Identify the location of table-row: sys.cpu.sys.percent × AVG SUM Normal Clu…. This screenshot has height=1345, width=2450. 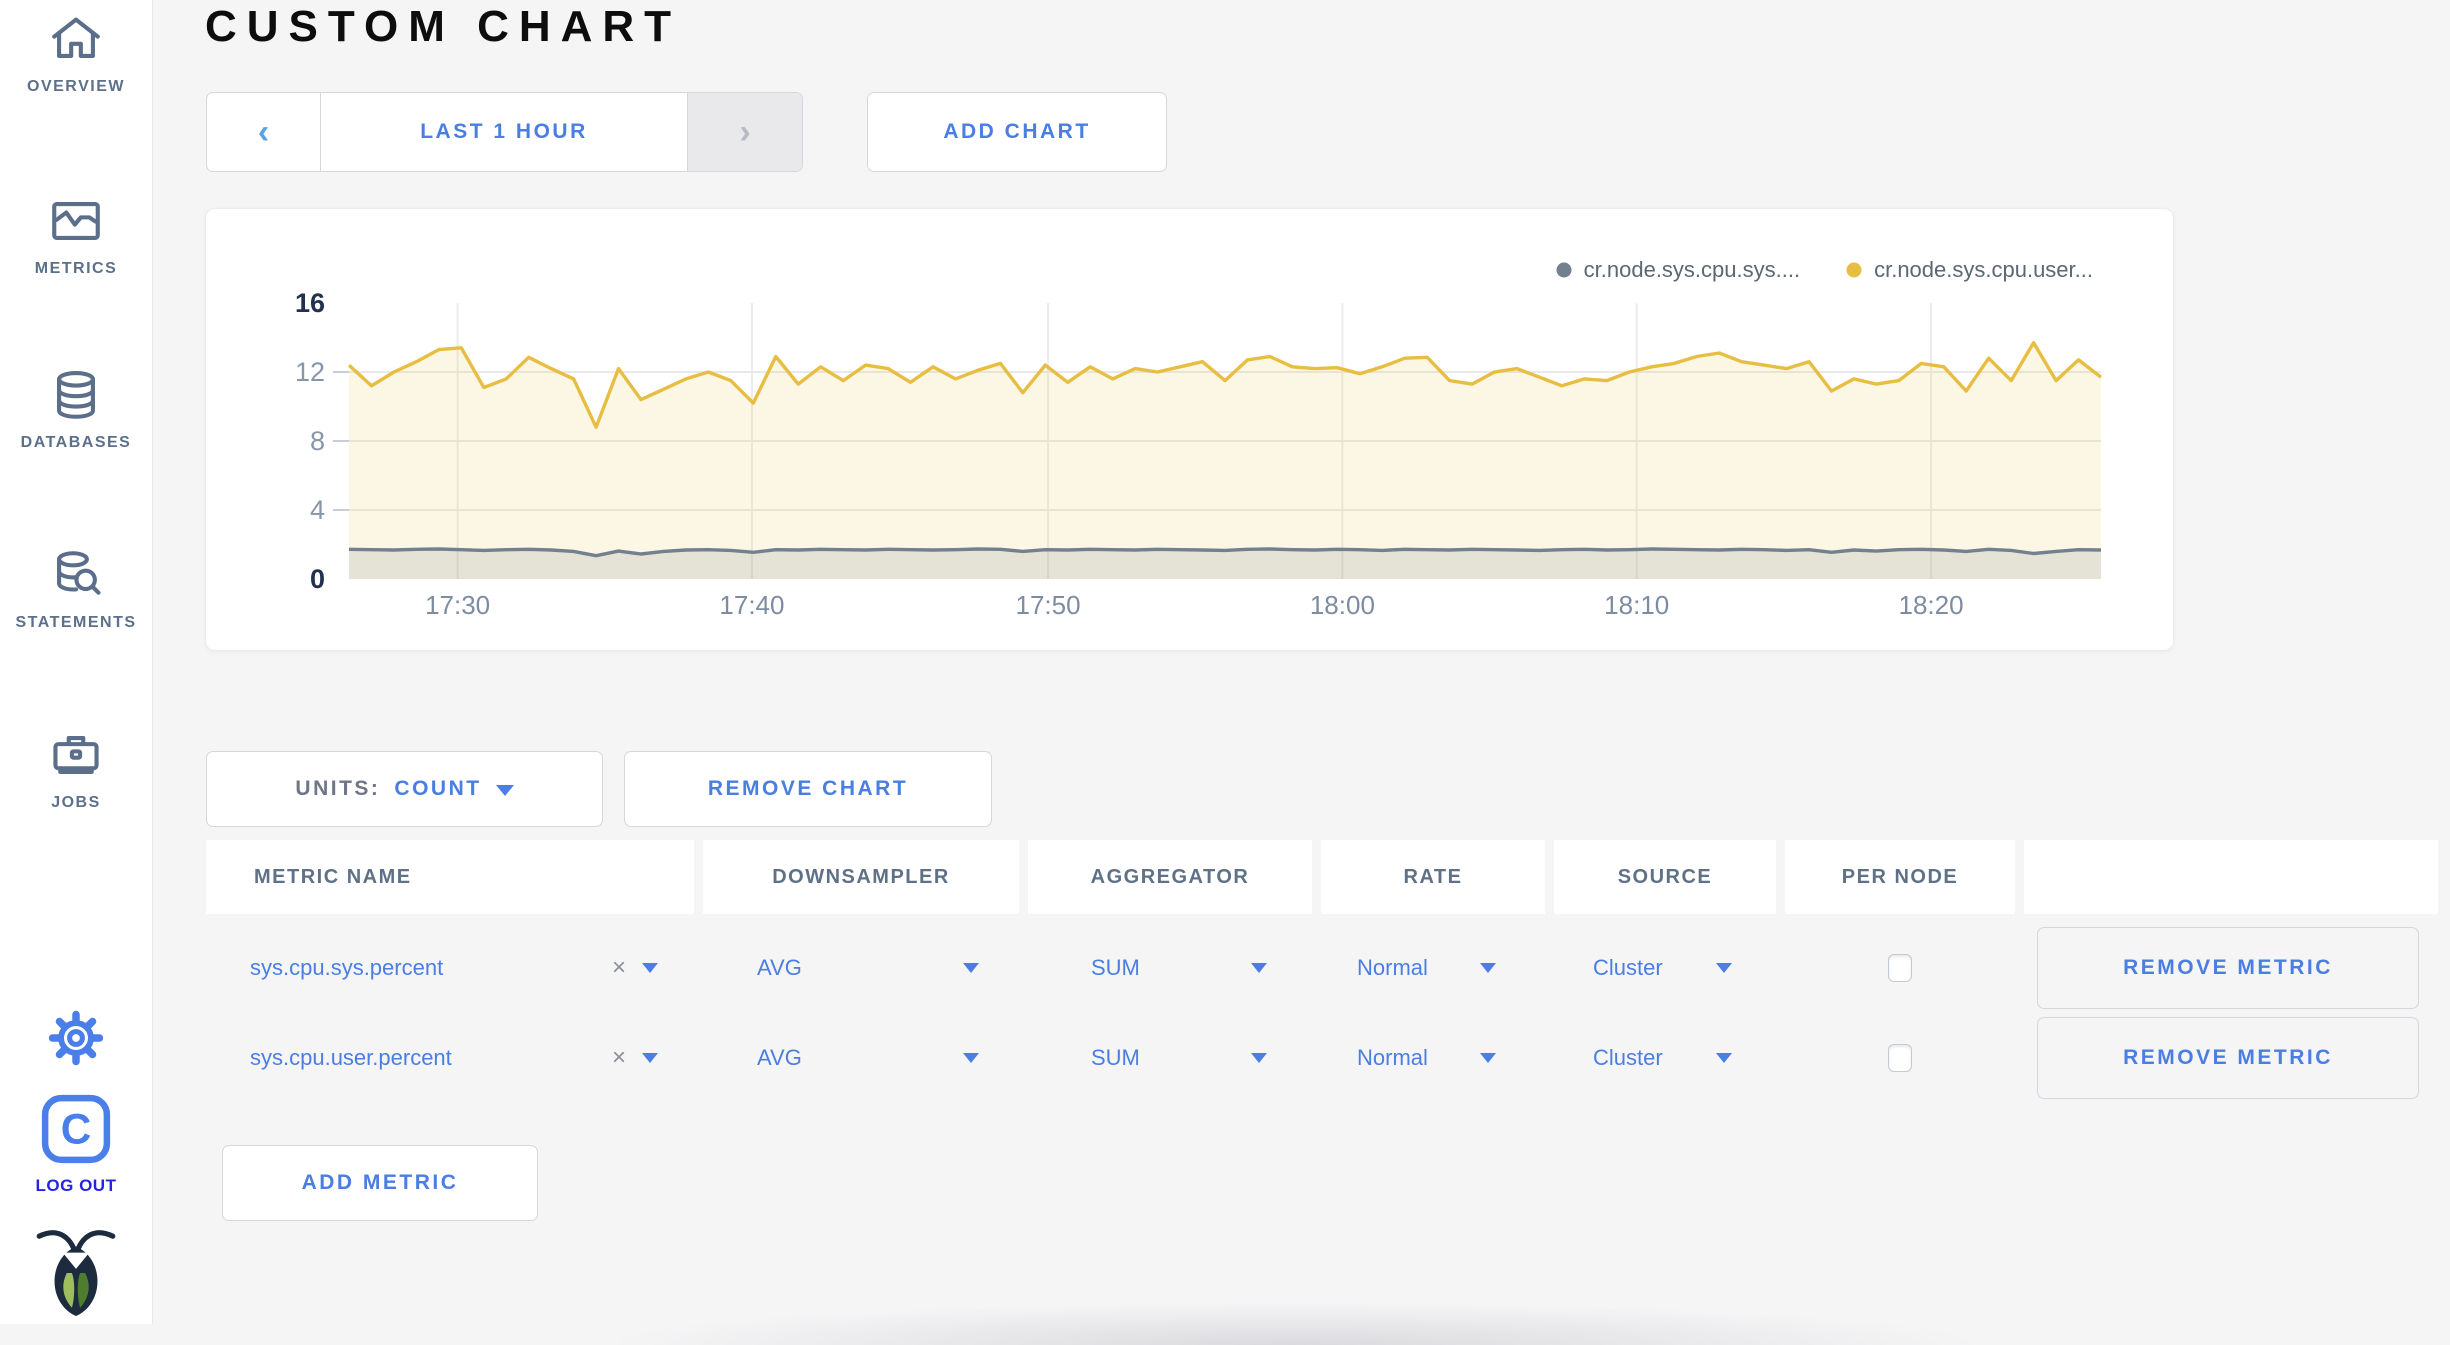
(1322, 968).